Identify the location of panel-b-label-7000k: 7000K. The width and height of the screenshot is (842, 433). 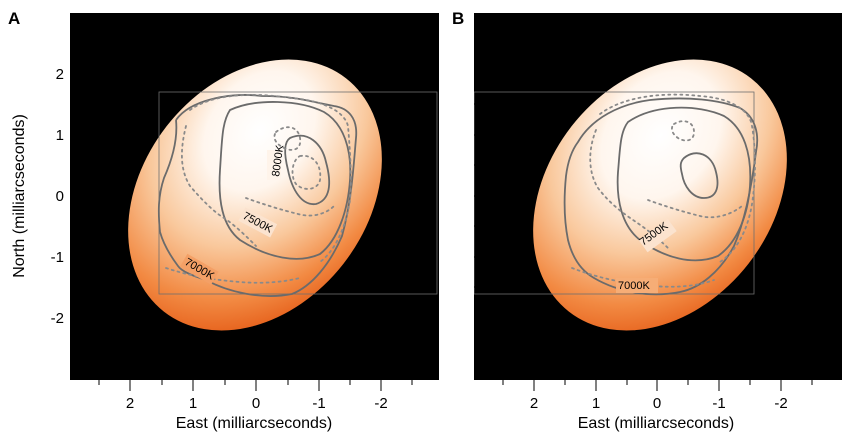
(634, 286).